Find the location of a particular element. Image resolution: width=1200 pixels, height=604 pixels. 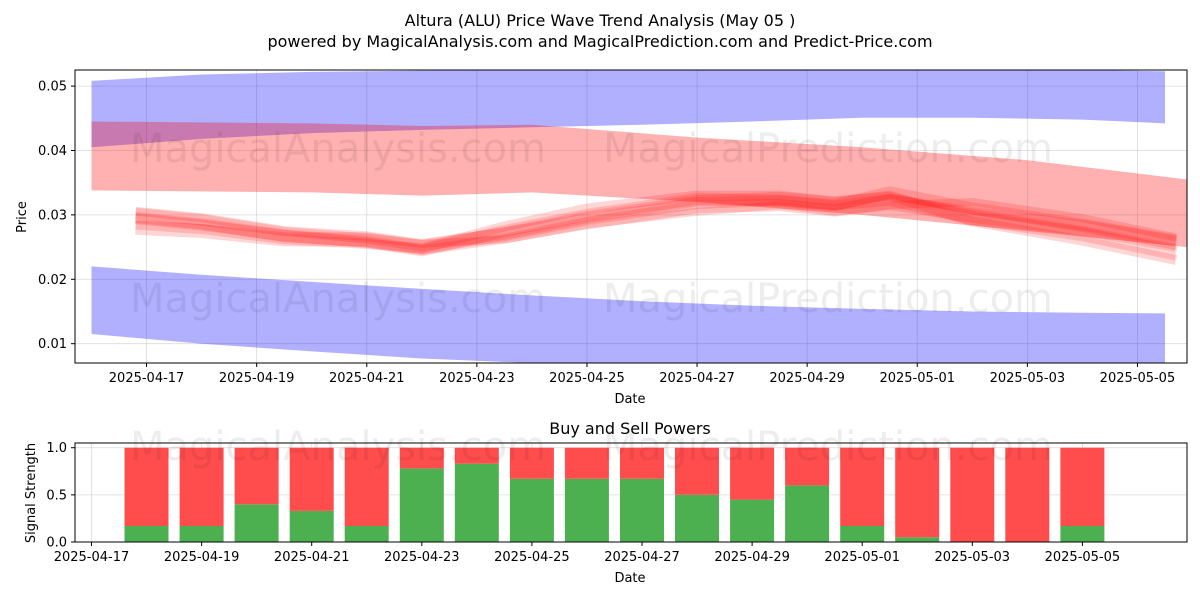

price-y-tick-label: 0.03 is located at coordinates (52, 215).